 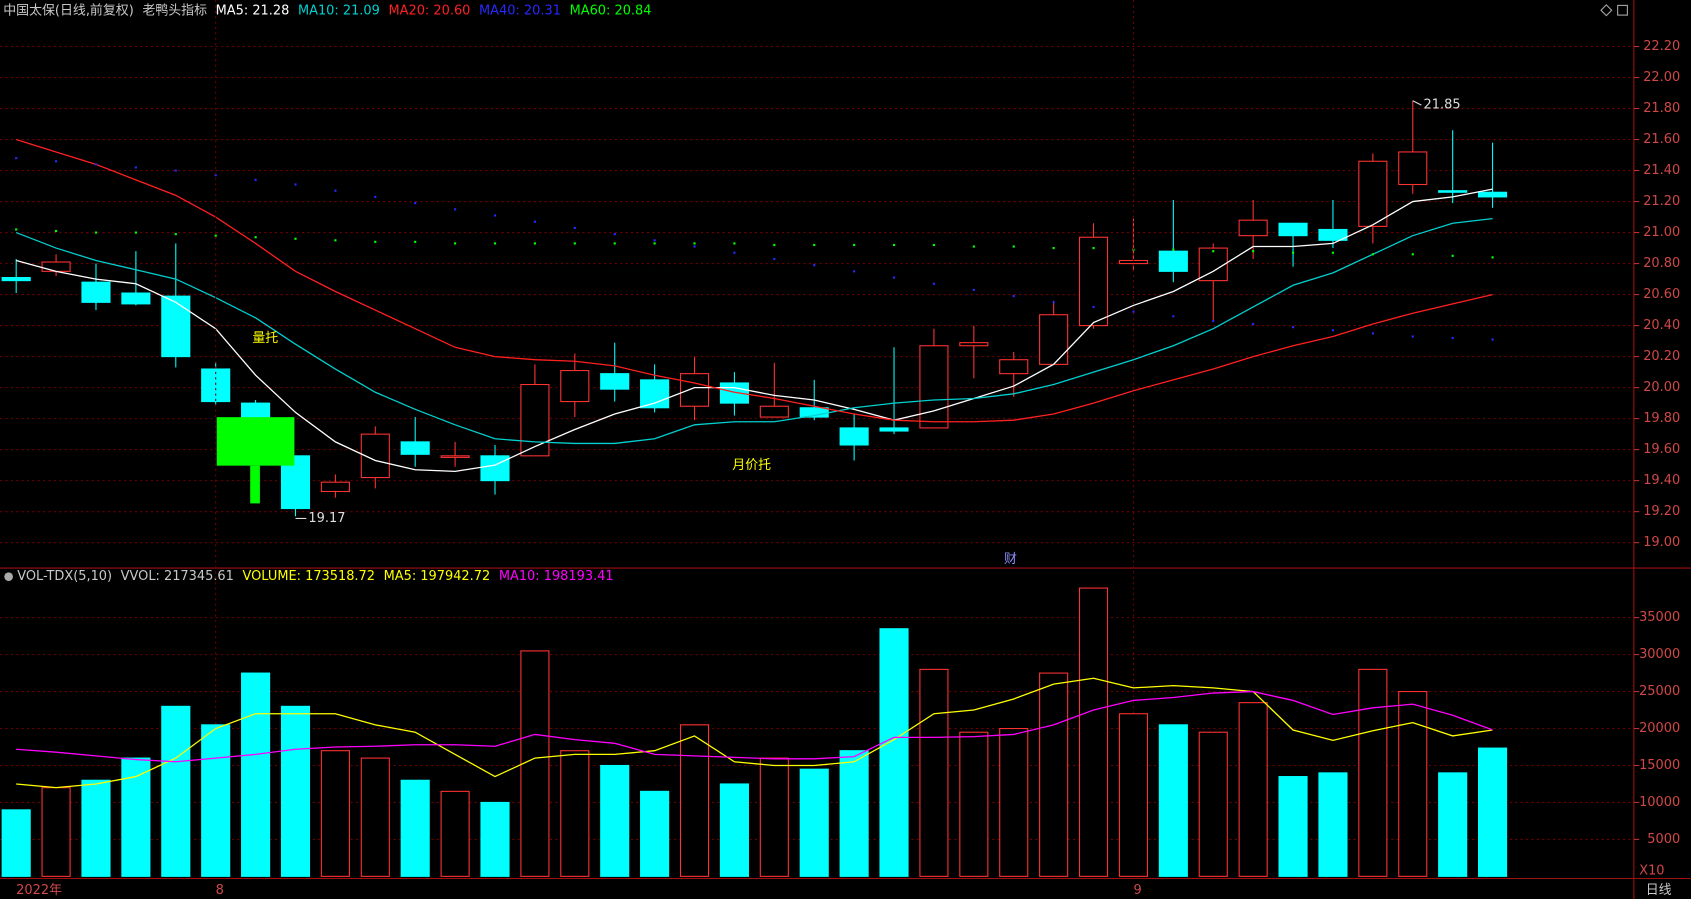 What do you see at coordinates (1659, 765) in the screenshot?
I see `y-tick-label: 15000` at bounding box center [1659, 765].